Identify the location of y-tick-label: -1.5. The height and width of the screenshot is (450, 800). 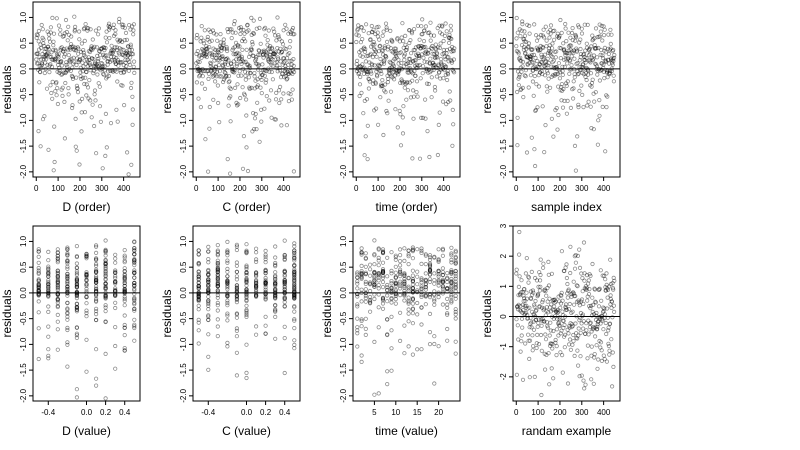
(343, 146).